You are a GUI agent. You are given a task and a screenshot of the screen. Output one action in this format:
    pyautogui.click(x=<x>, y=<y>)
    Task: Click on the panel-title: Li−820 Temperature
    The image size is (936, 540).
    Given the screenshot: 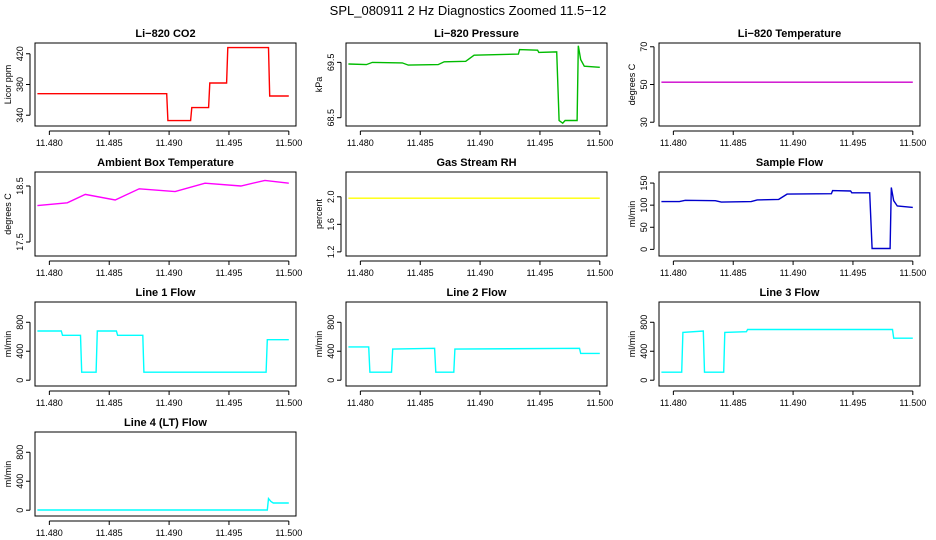 What is the action you would take?
    pyautogui.click(x=789, y=34)
    